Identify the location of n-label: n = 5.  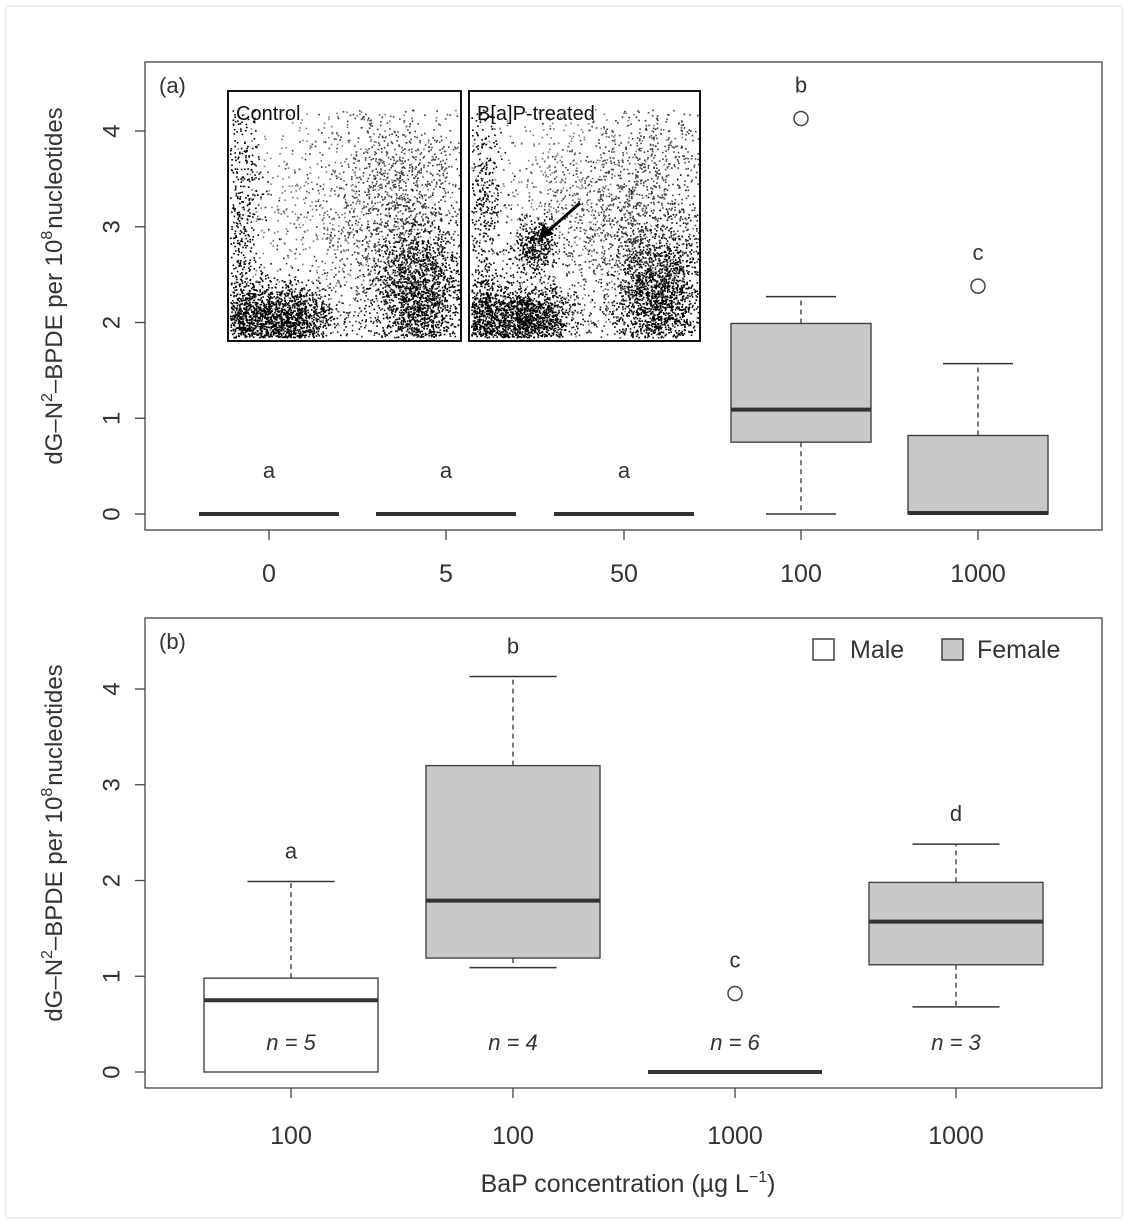
(291, 1042).